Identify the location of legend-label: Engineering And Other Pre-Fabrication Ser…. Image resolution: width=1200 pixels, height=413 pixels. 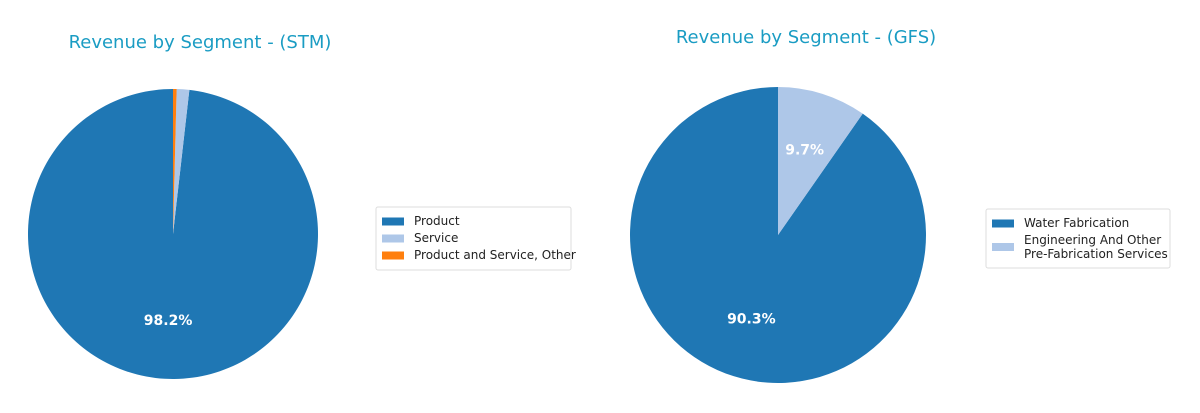
(1096, 246).